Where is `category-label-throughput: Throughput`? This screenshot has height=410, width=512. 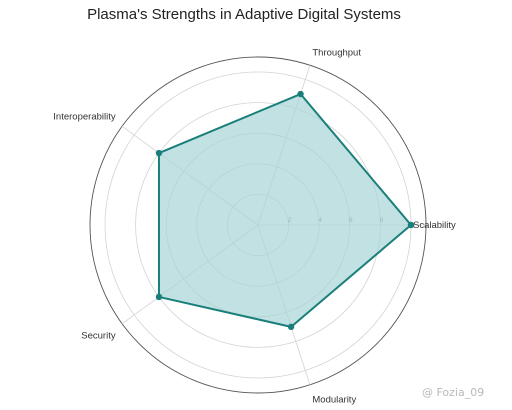 category-label-throughput: Throughput is located at coordinates (336, 53).